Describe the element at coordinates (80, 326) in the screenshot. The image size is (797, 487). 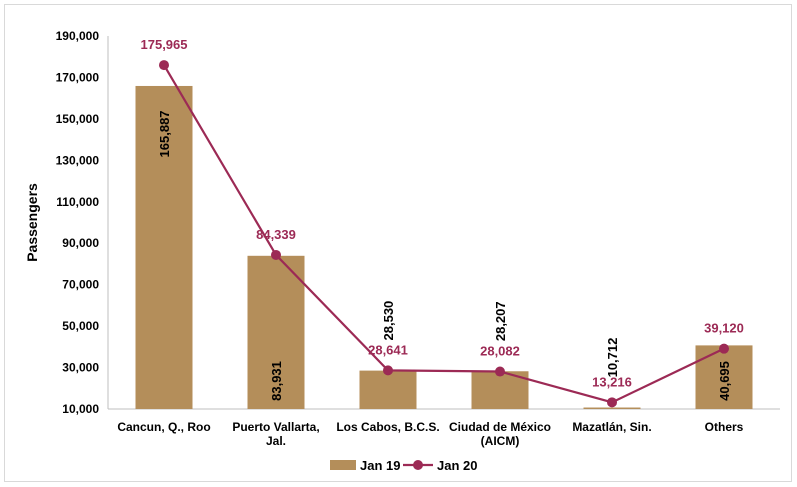
I see `y-tick-label: 50,000` at that location.